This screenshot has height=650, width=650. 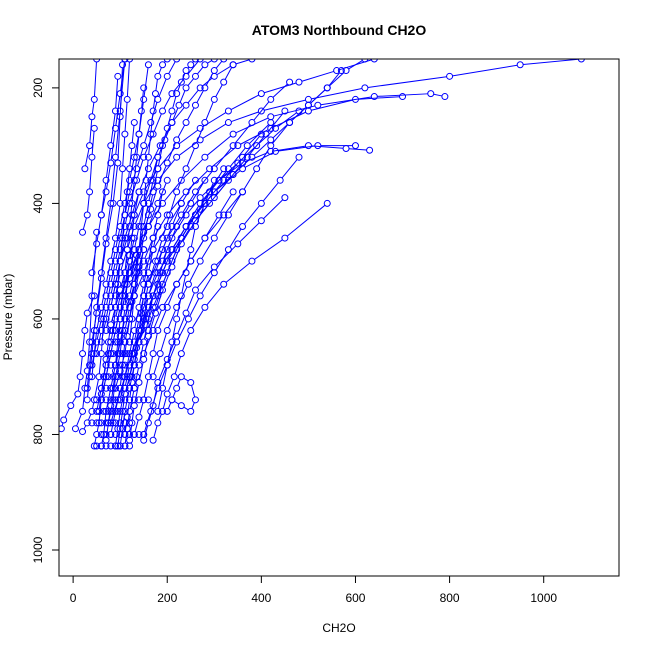 What do you see at coordinates (450, 598) in the screenshot?
I see `x-tick-label: 800` at bounding box center [450, 598].